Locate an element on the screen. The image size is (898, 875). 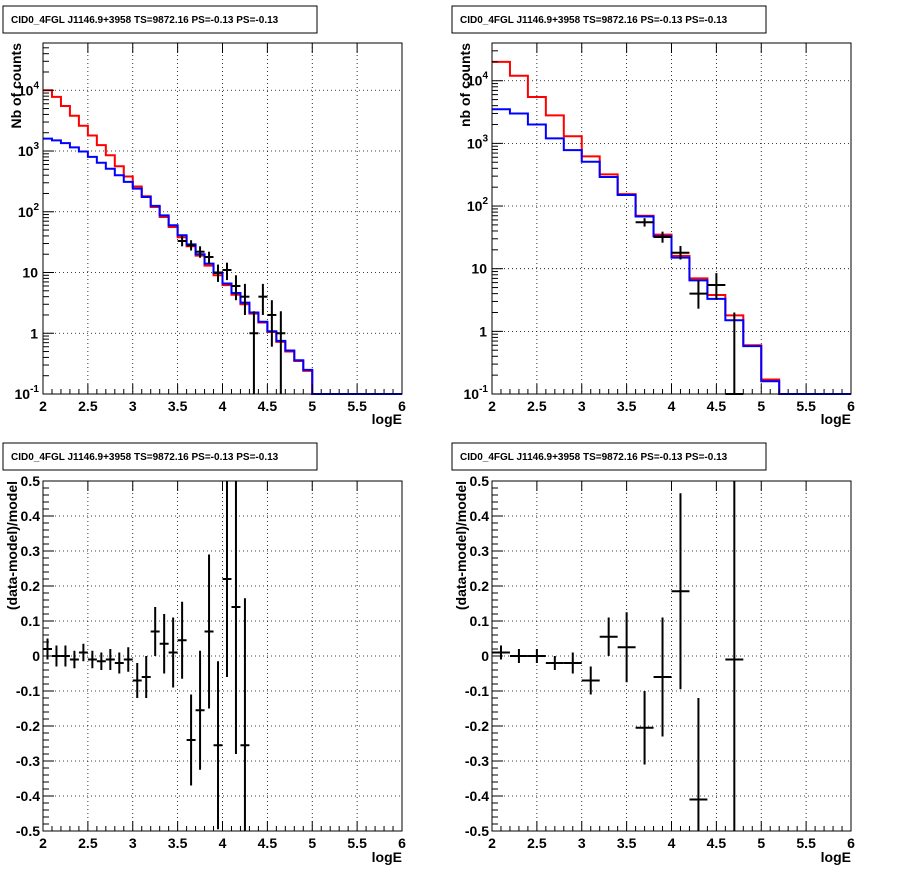
histogram-series-blue is located at coordinates (222, 266).